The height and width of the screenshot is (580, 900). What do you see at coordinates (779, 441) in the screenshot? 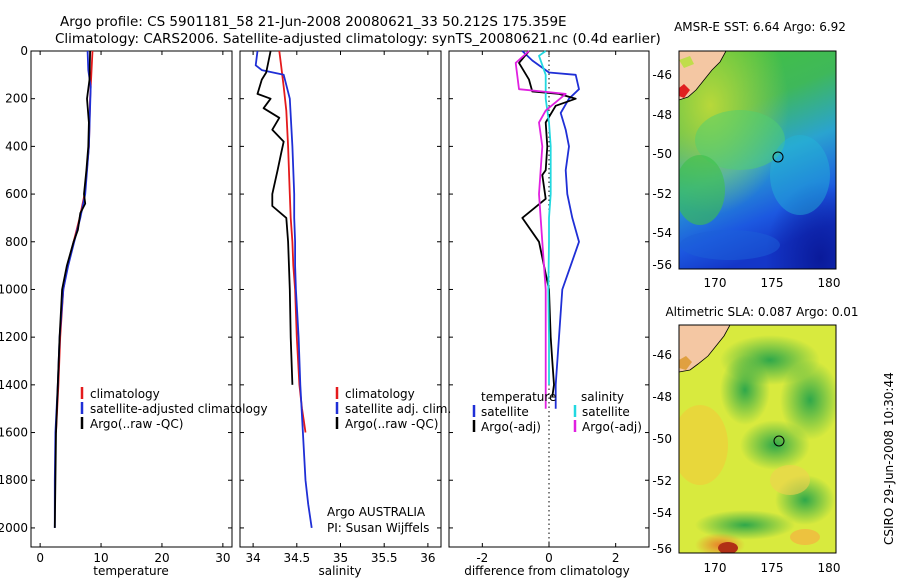
I see `sla-float-marker` at bounding box center [779, 441].